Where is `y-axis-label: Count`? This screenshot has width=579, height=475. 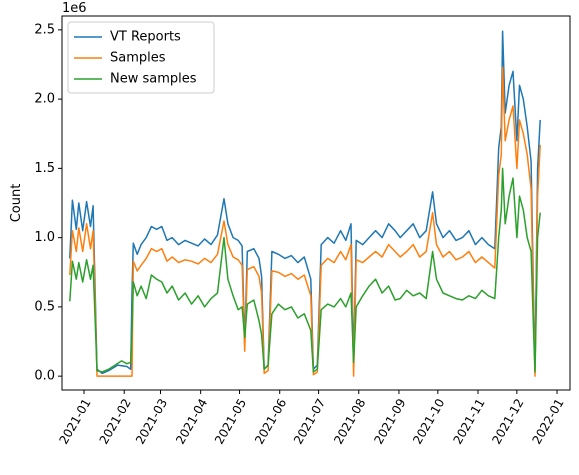
y-axis-label: Count is located at coordinates (16, 203).